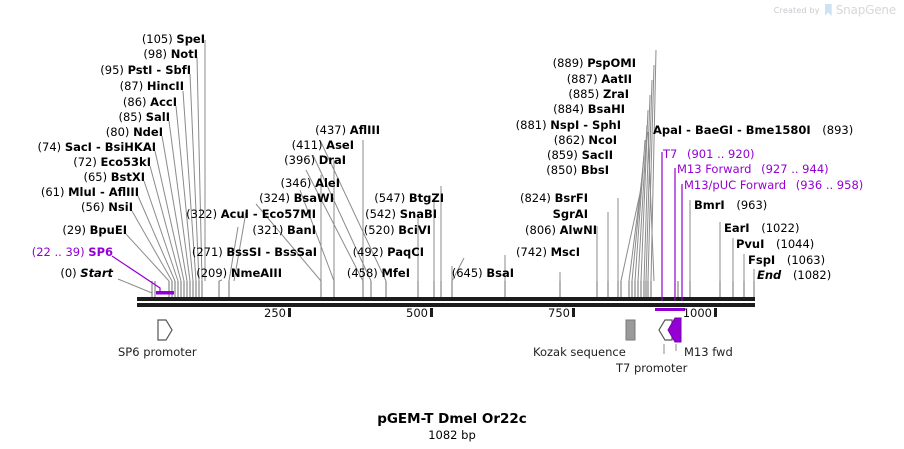 Image resolution: width=904 pixels, height=449 pixels. Describe the element at coordinates (52, 192) in the screenshot. I see `site-position: (61)` at that location.